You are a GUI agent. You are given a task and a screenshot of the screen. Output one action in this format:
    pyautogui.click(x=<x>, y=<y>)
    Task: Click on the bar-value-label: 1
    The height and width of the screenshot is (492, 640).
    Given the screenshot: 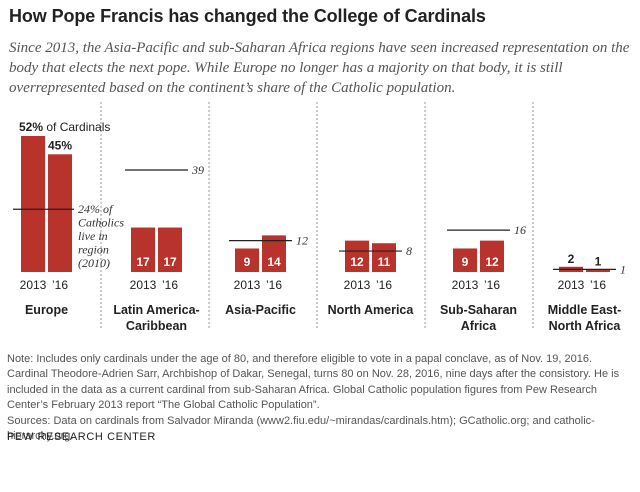 What is the action you would take?
    pyautogui.click(x=598, y=261)
    